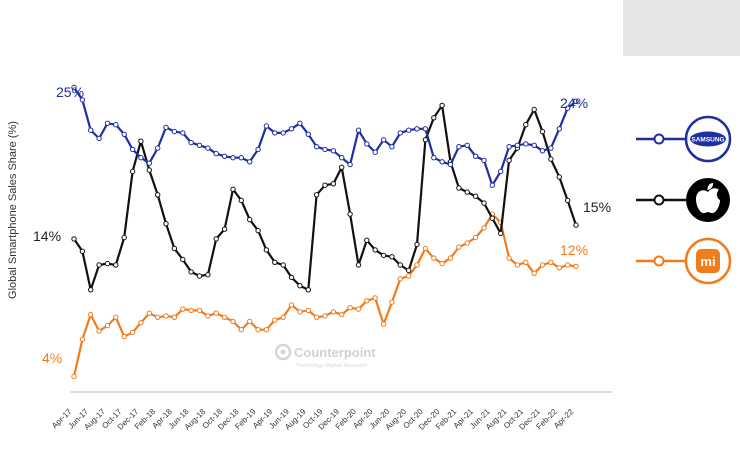 This screenshot has height=452, width=740. What do you see at coordinates (335, 352) in the screenshot?
I see `watermark-brand: Counterpoint` at bounding box center [335, 352].